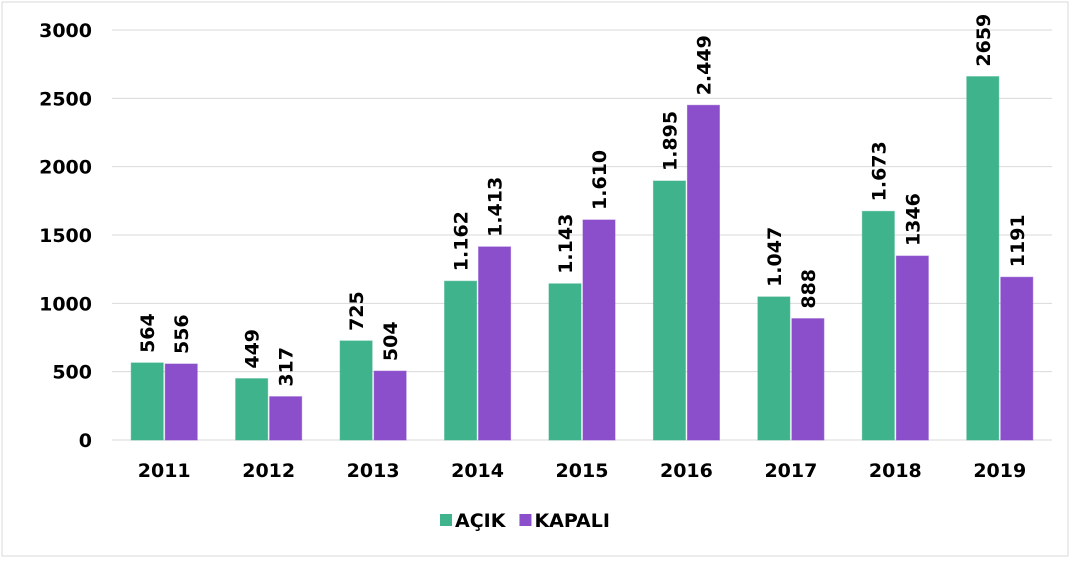 This screenshot has width=1072, height=564. What do you see at coordinates (65, 236) in the screenshot?
I see `y-tick-label: 1500` at bounding box center [65, 236].